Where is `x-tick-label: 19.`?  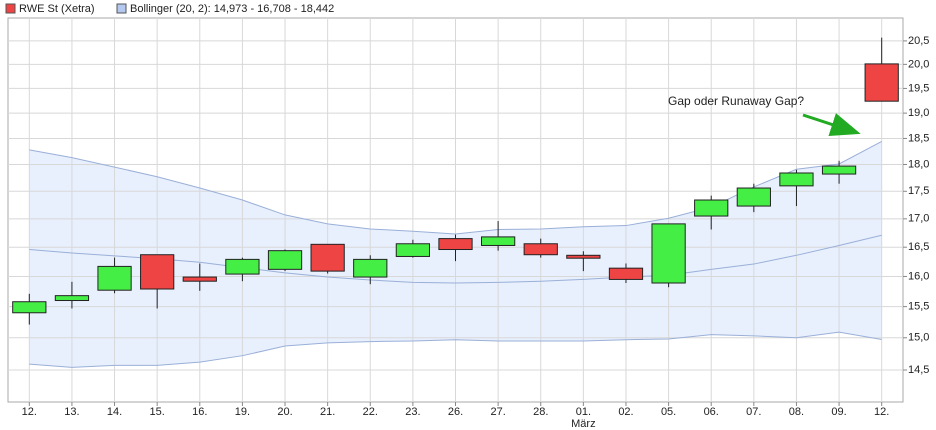 x-tick-label: 19. is located at coordinates (242, 412).